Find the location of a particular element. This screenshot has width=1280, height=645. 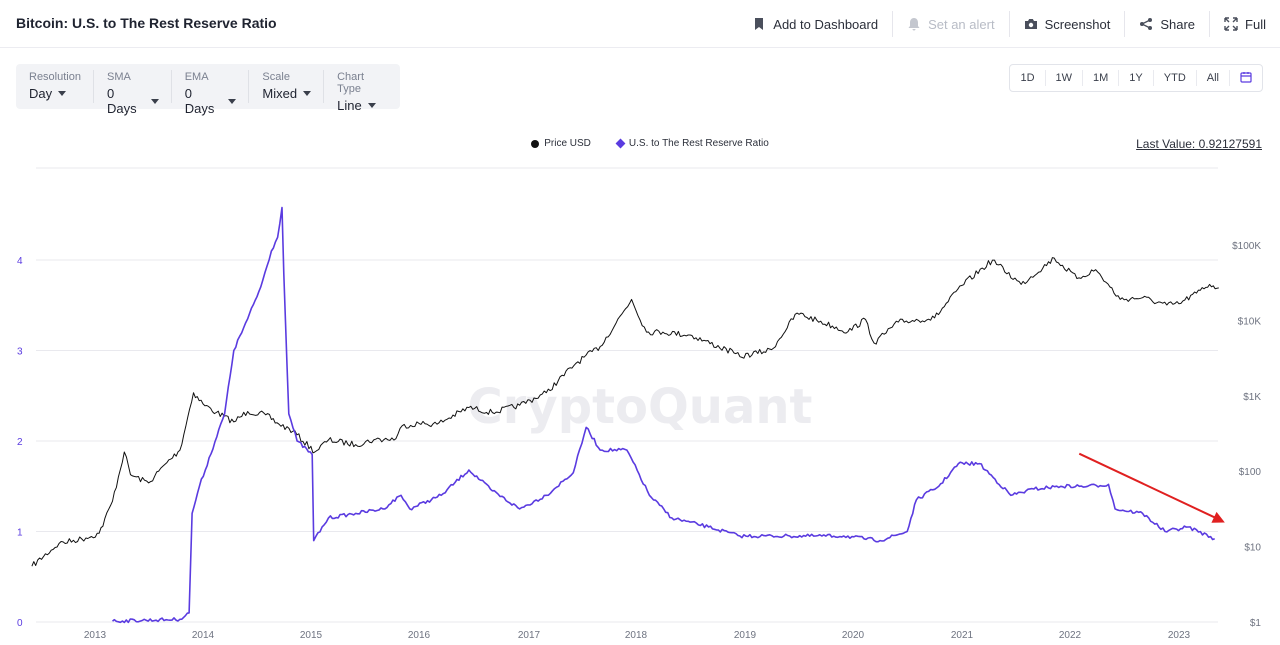

calendar-icon is located at coordinates (1246, 77).